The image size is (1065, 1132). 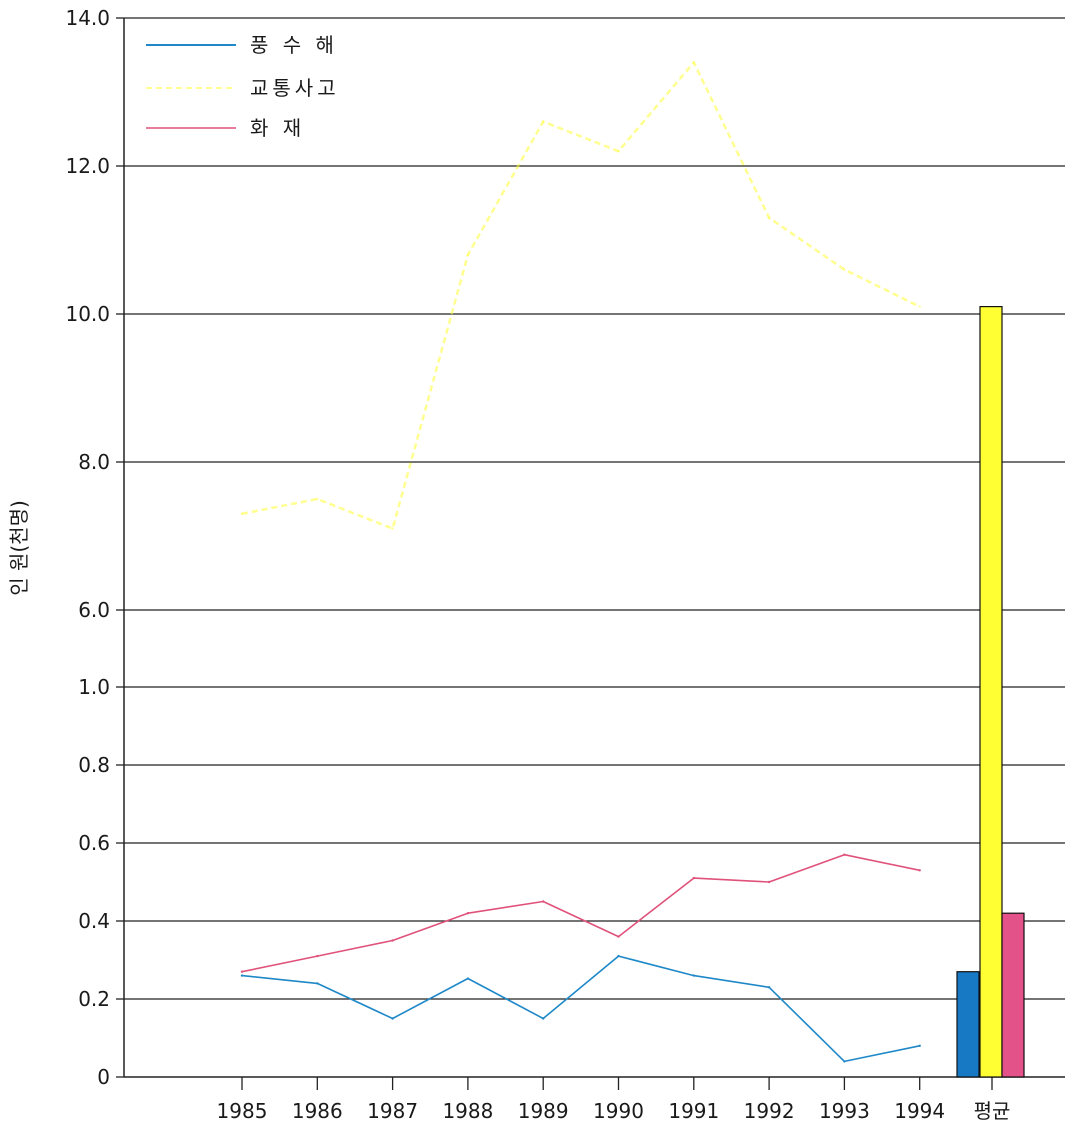 I want to click on y-tick-label: 8.0, so click(x=94, y=462).